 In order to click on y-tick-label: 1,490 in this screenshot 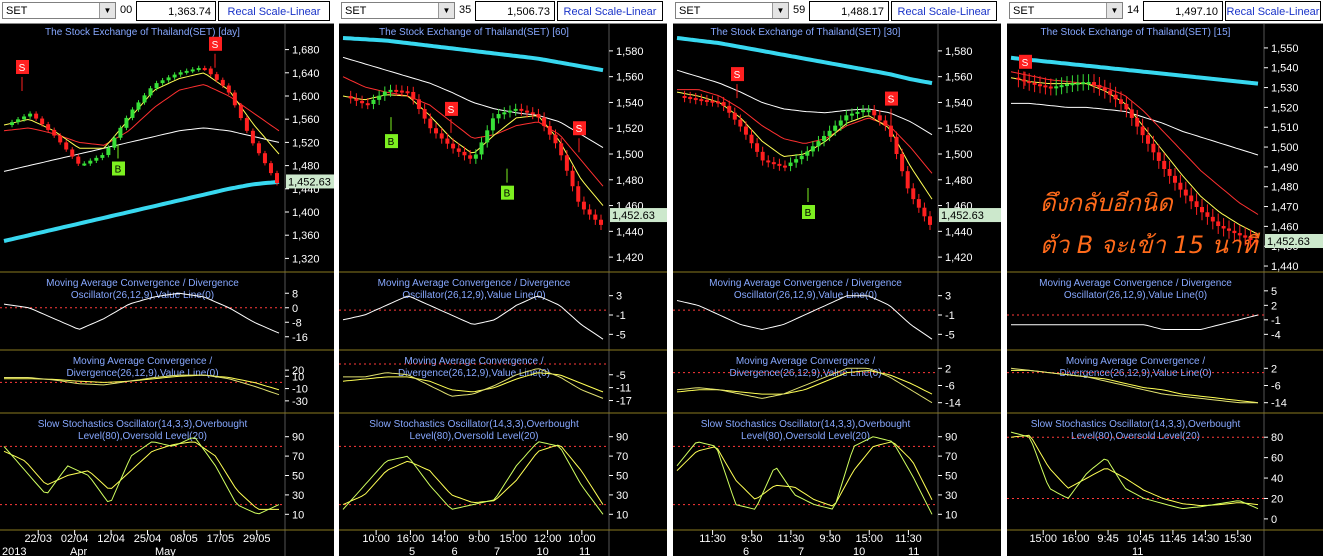, I will do `click(1285, 168)`.